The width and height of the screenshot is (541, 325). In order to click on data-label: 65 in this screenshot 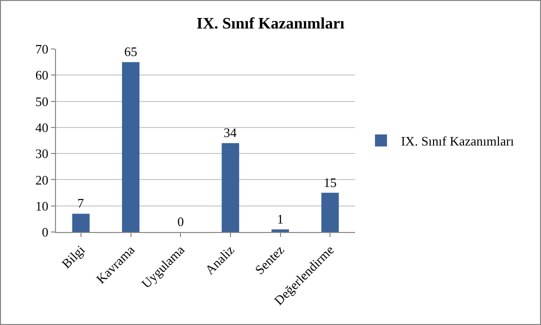, I will do `click(131, 52)`.